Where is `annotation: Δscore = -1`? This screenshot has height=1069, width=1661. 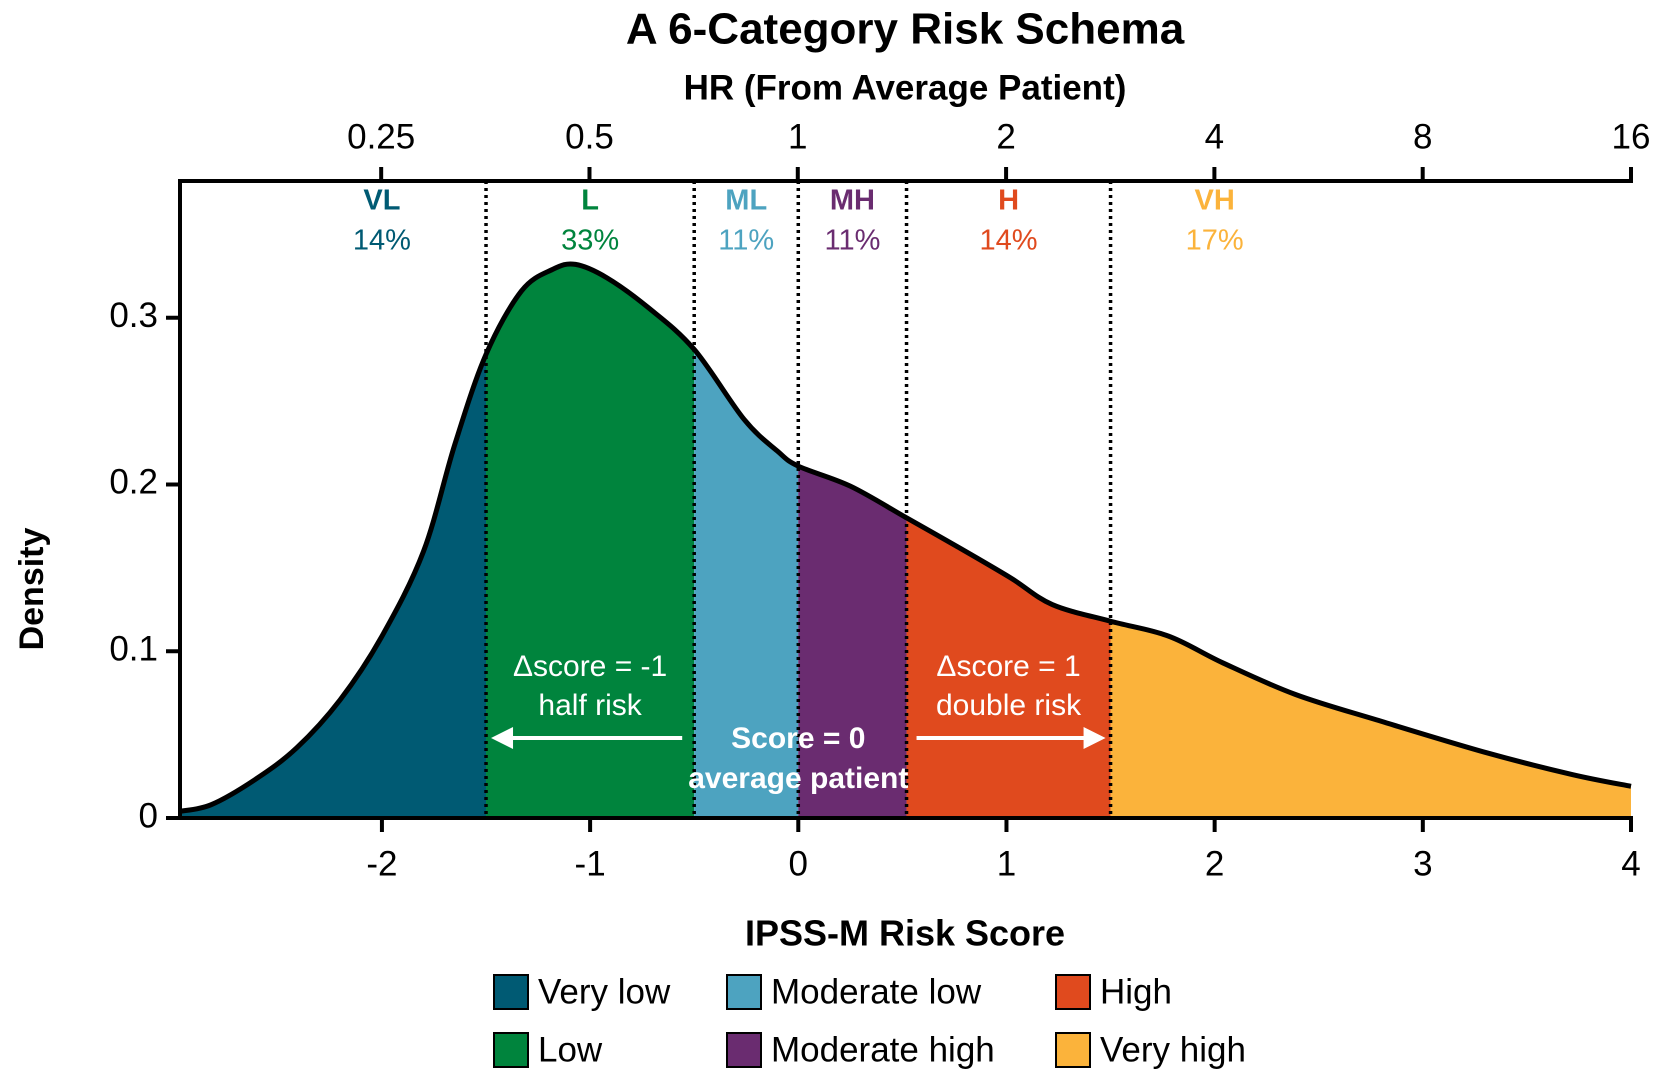
annotation: Δscore = -1 is located at coordinates (590, 666).